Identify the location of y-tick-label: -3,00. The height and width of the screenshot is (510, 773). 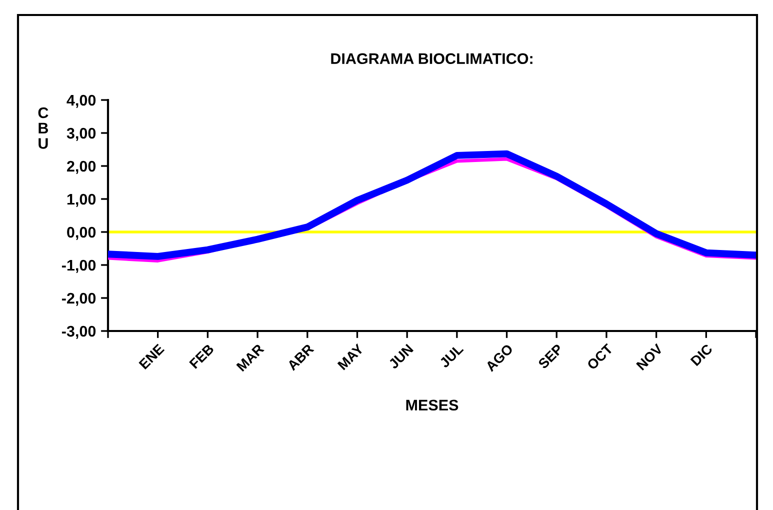
(79, 332).